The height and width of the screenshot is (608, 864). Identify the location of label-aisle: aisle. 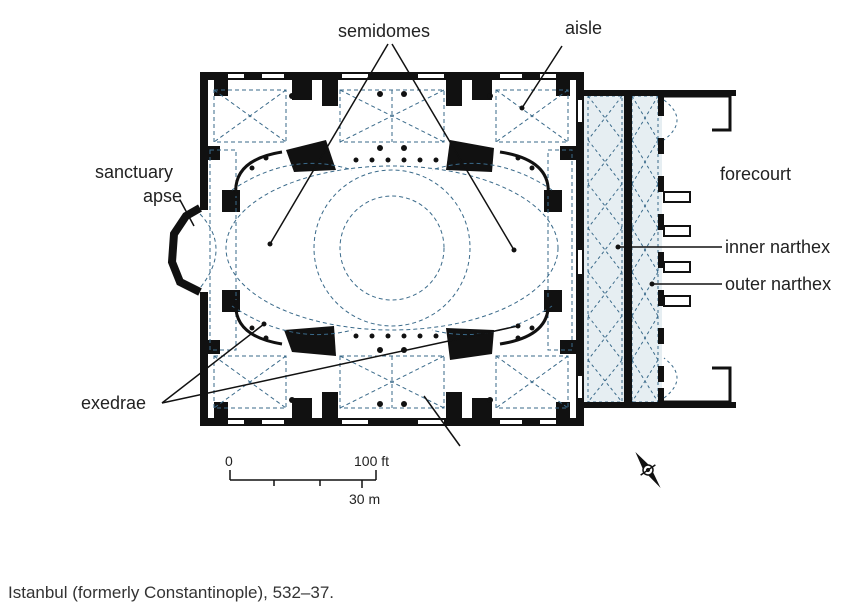
(583, 28).